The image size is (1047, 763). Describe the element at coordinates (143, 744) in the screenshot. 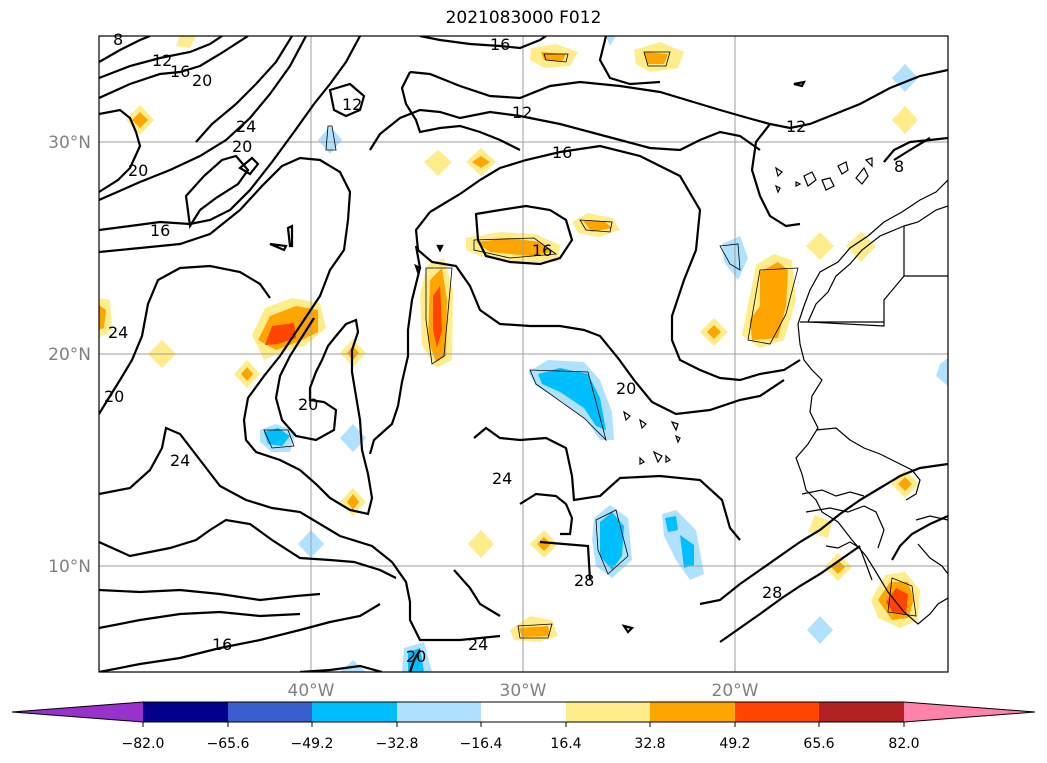

I see `colorbar-tick-label: −82.0` at that location.